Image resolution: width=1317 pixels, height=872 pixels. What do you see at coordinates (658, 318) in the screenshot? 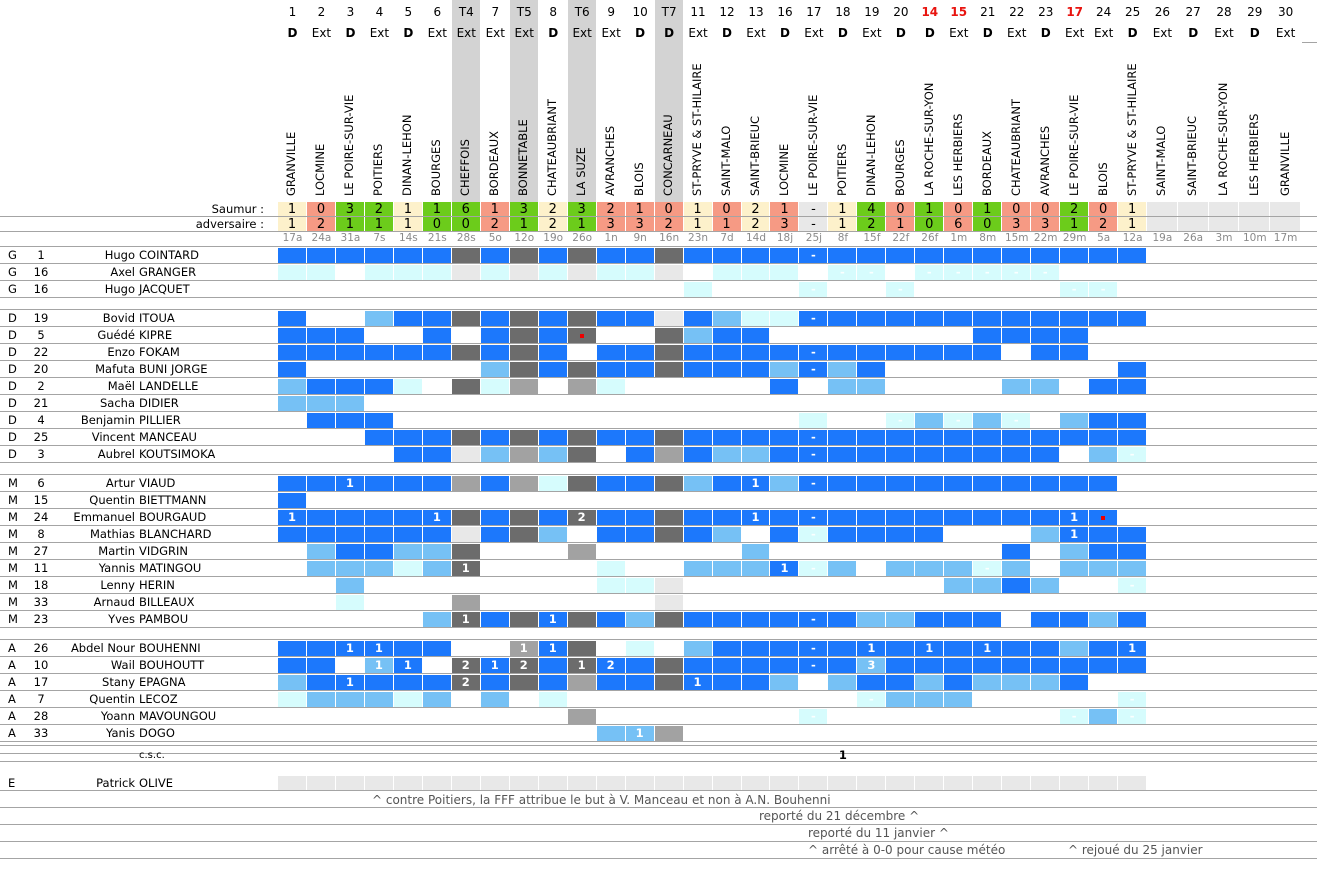
I see `player-row: D 19 Bovid ITOUA -` at bounding box center [658, 318].